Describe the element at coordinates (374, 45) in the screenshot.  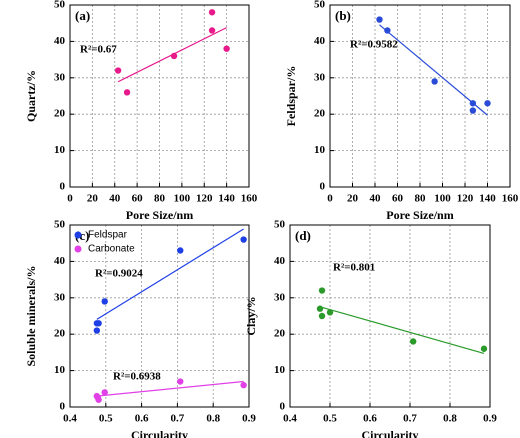
I see `annotation: R²=0.9582` at that location.